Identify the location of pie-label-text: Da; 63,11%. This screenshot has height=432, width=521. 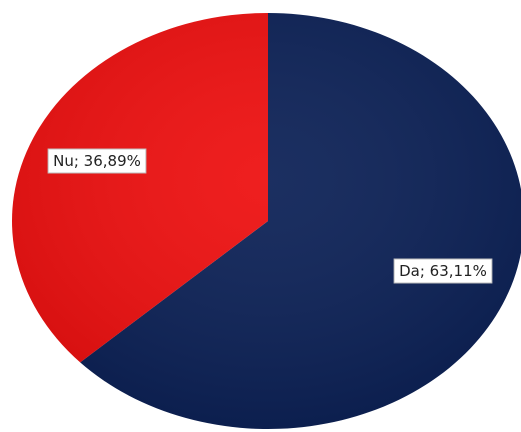
(443, 271).